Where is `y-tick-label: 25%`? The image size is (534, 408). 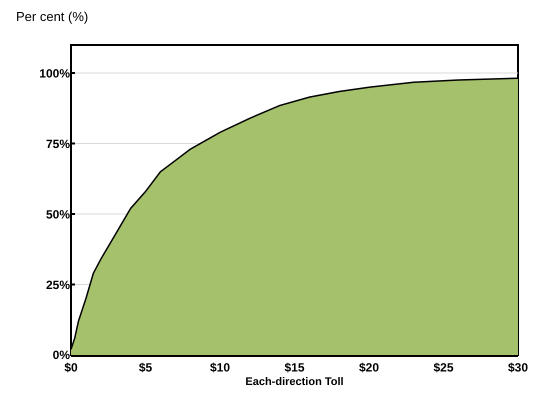 y-tick-label: 25% is located at coordinates (58, 285).